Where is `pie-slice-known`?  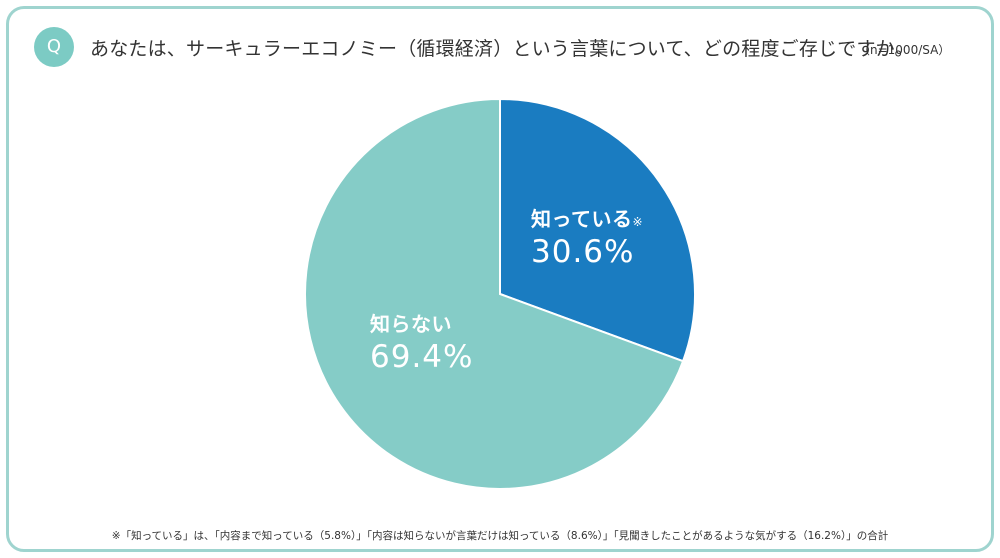
pie-slice-known is located at coordinates (597, 230).